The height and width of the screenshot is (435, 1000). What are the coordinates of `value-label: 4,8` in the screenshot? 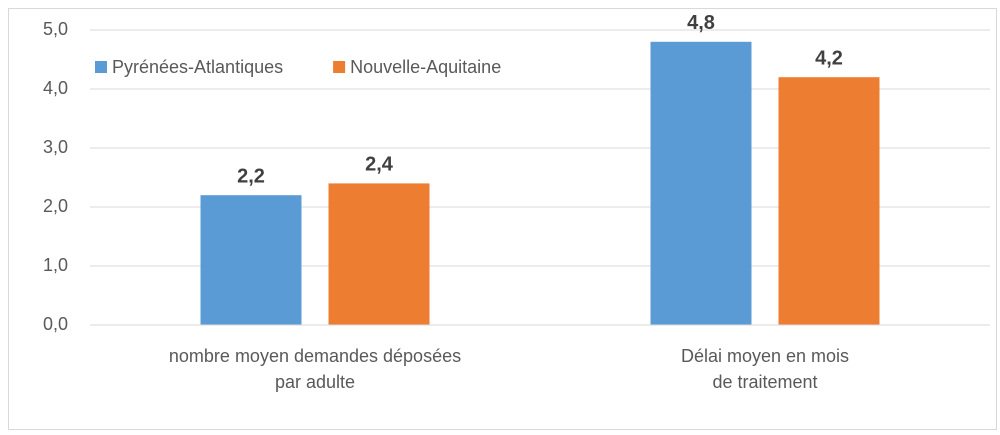 It's located at (701, 23).